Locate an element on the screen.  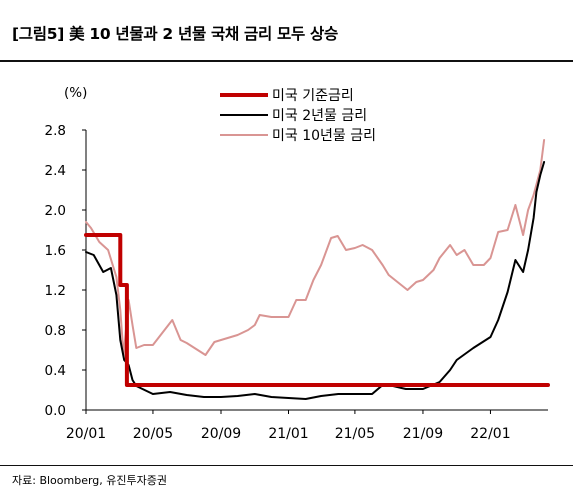
legend-label: 미국 2년물 금리 is located at coordinates (319, 116).